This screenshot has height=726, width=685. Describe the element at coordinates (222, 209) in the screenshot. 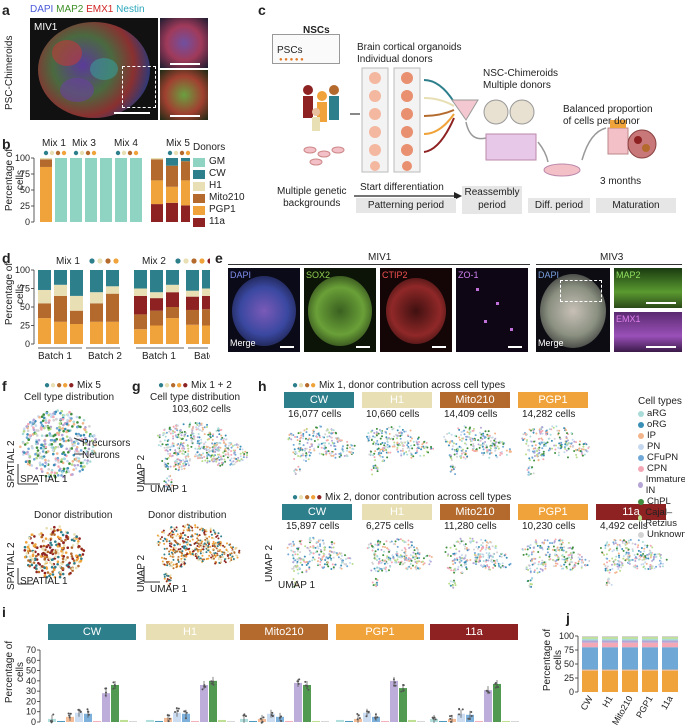

I see `legend-label: PGP1` at that location.